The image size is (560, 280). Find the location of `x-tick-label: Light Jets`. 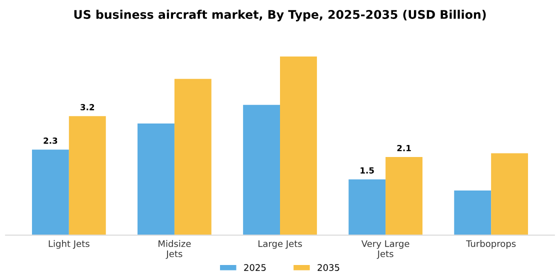

x-tick-label: Light Jets is located at coordinates (69, 244).